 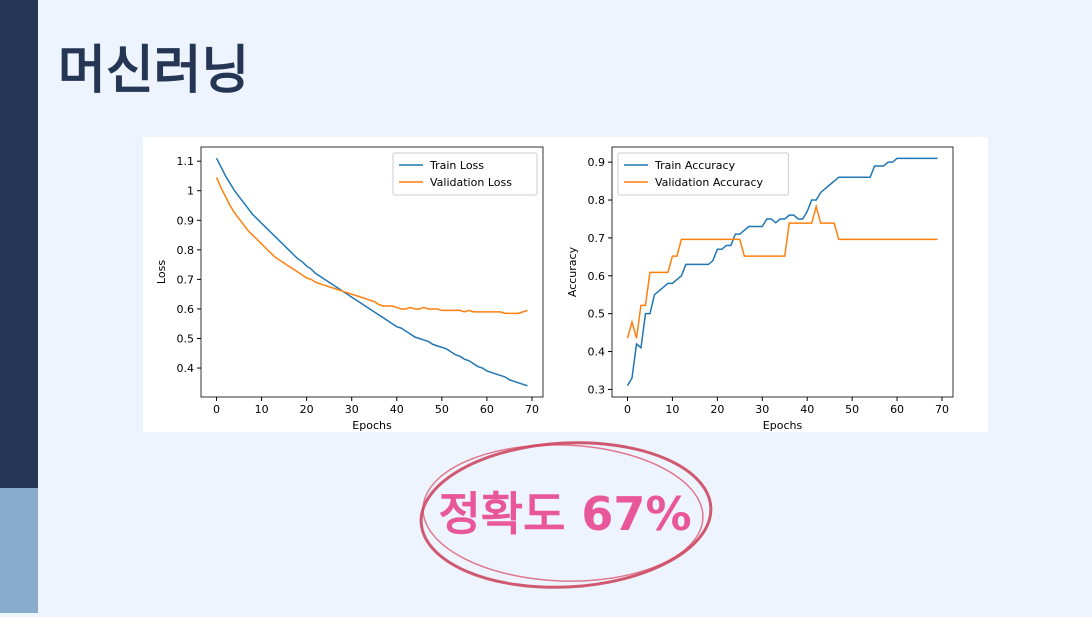 I want to click on y-axis-label: Accuracy, so click(x=572, y=271).